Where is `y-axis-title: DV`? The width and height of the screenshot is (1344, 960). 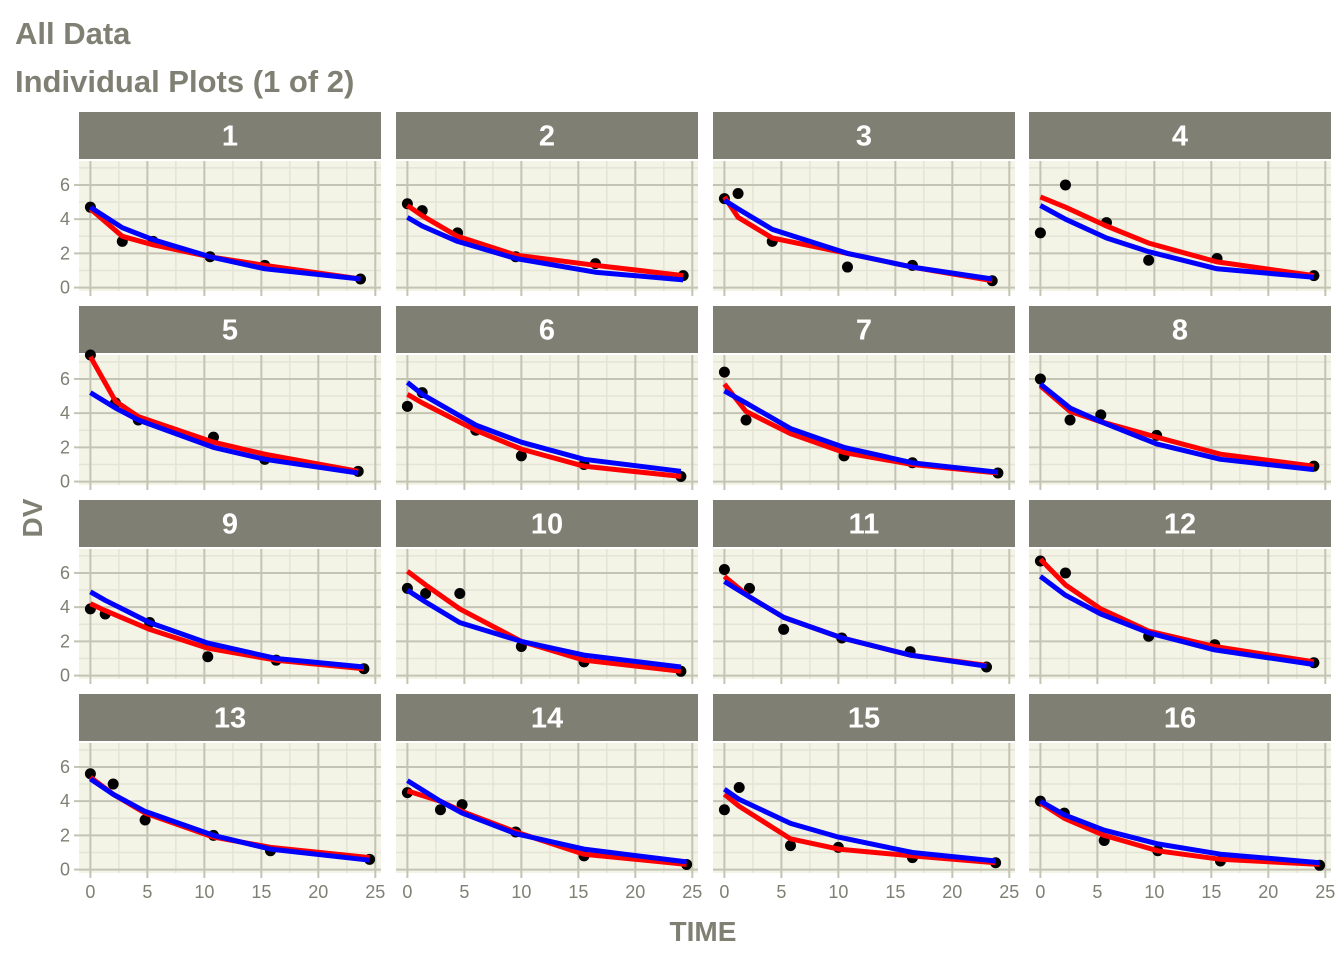
y-axis-title: DV is located at coordinates (32, 517).